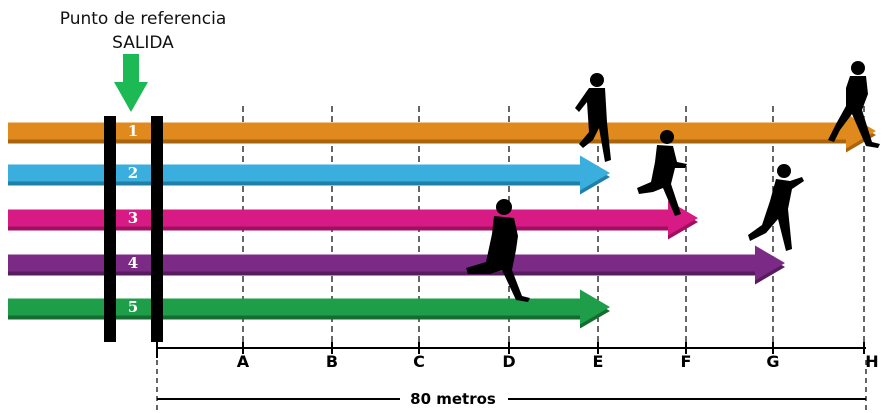 The image size is (890, 413). Describe the element at coordinates (772, 361) in the screenshot. I see `marker-label-g: G` at that location.